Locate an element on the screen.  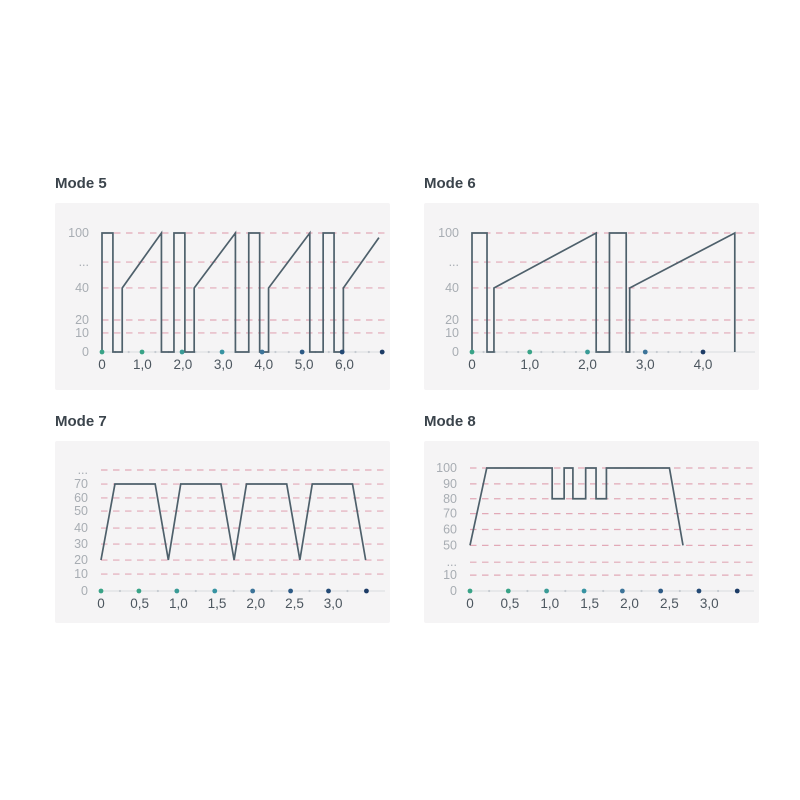
x-tick-label: 6,0 is located at coordinates (344, 364).